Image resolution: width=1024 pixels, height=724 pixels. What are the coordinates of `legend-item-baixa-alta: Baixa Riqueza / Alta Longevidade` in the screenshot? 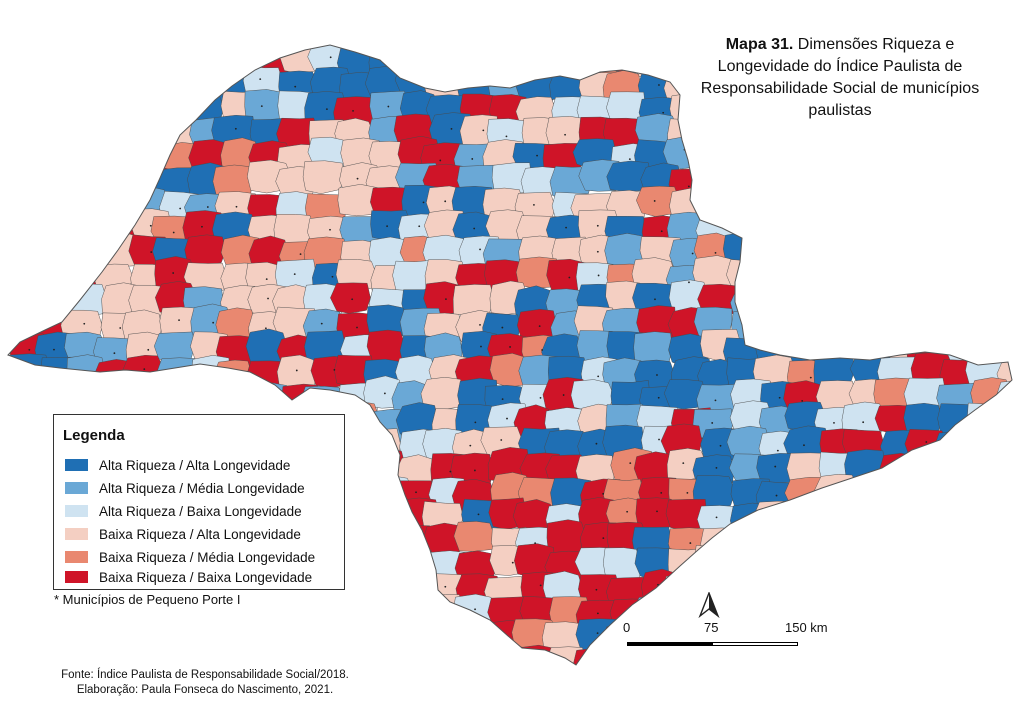 It's located at (183, 534).